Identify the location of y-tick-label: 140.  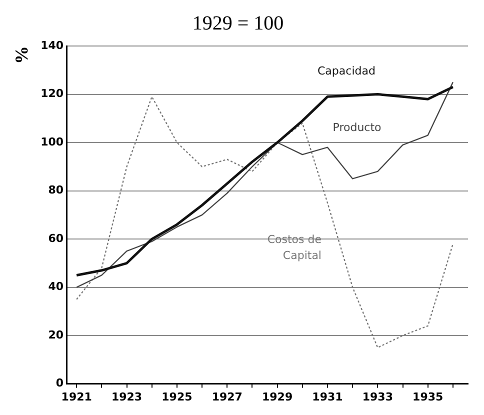
(52, 45).